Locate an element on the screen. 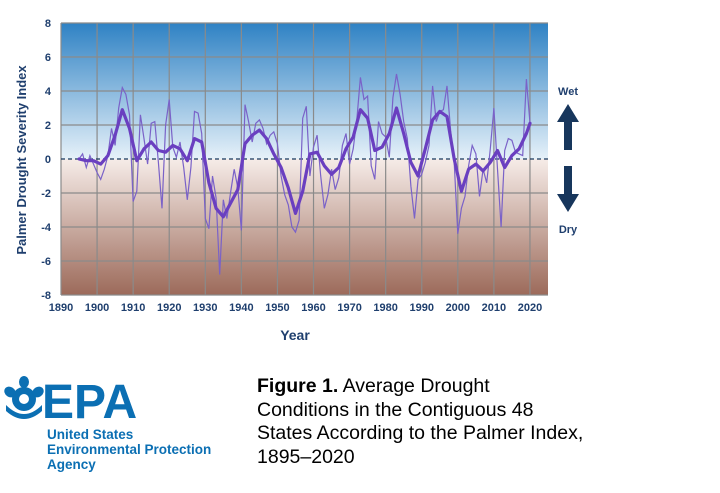  y-tick-label: -2 is located at coordinates (46, 194).